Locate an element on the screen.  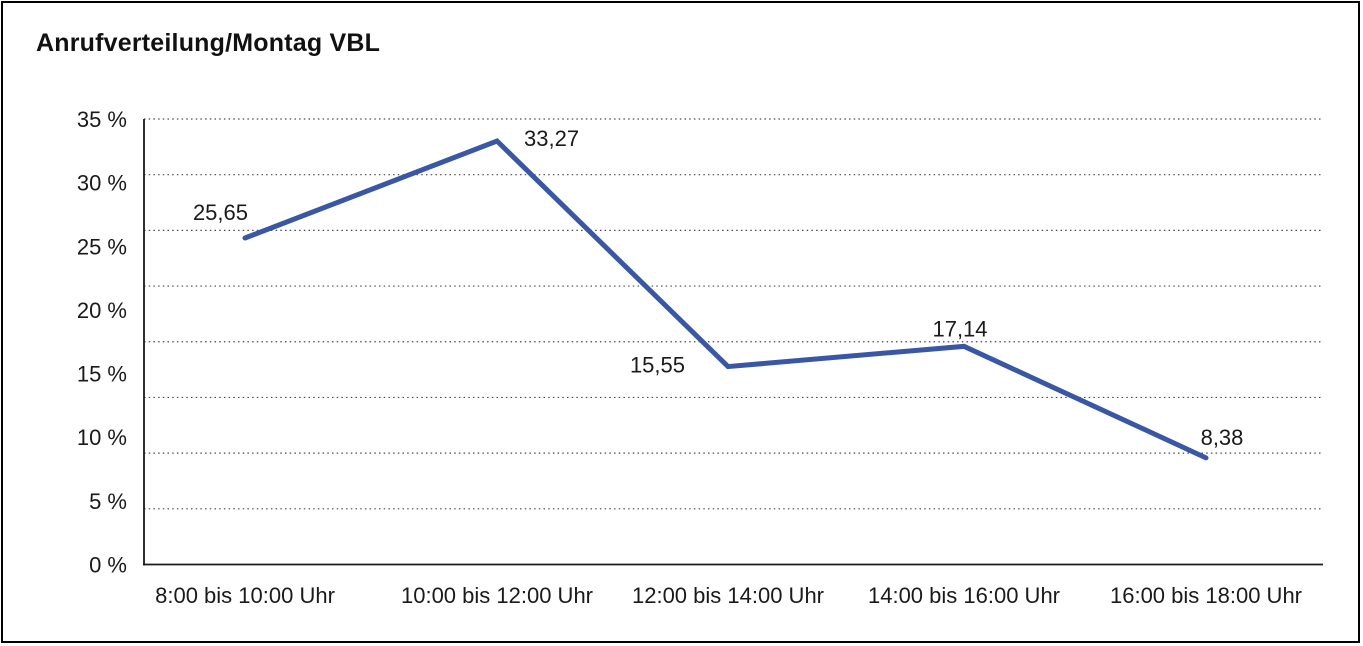
x-category-label: 12:00 bis 14:00 Uhr is located at coordinates (728, 595).